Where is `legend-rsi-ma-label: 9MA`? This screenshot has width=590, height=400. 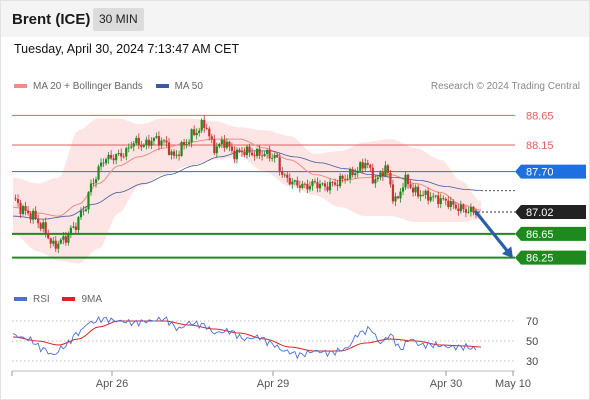
legend-rsi-ma-label: 9MA is located at coordinates (92, 299).